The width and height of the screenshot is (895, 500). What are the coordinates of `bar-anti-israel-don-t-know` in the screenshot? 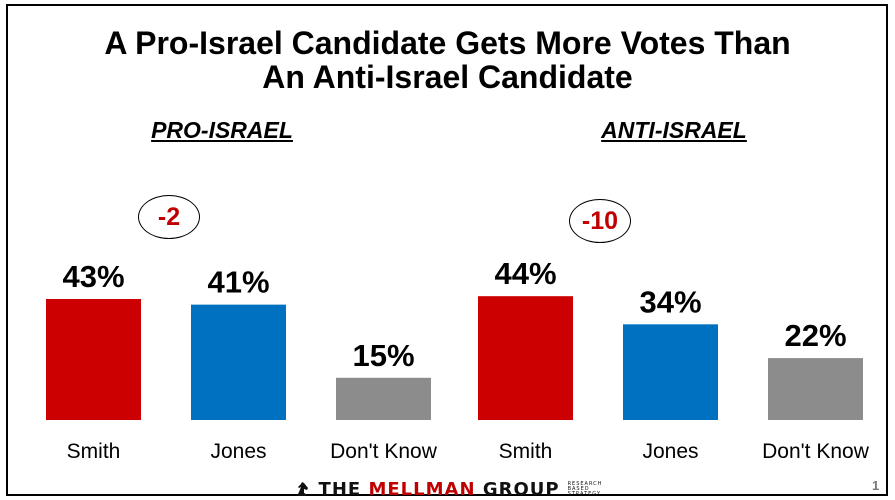 It's located at (815, 389).